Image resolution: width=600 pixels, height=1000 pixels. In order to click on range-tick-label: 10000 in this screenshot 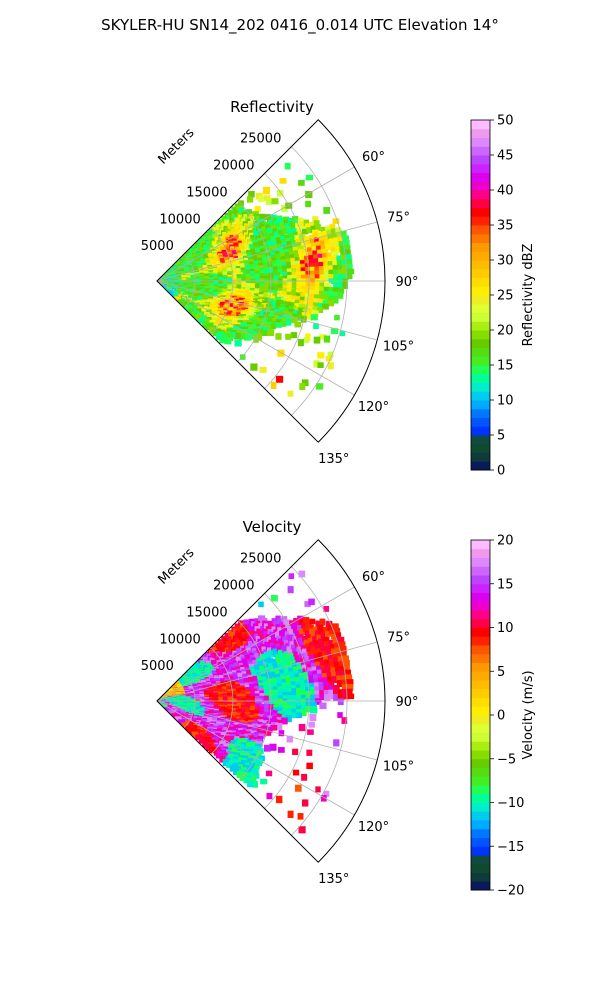, I will do `click(179, 639)`.